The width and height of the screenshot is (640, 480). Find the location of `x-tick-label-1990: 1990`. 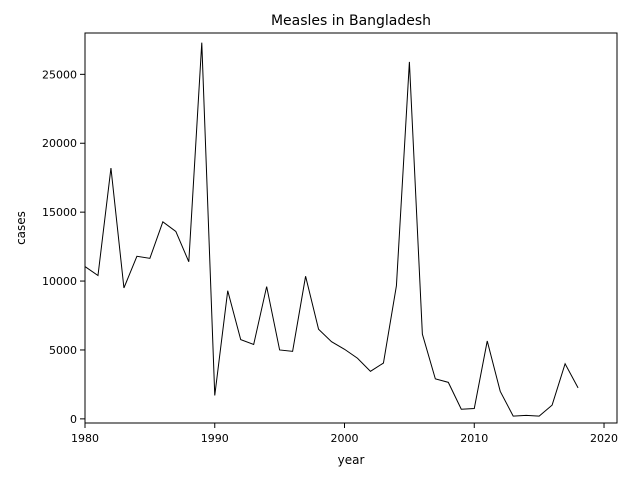

x-tick-label-1990: 1990 is located at coordinates (215, 438).